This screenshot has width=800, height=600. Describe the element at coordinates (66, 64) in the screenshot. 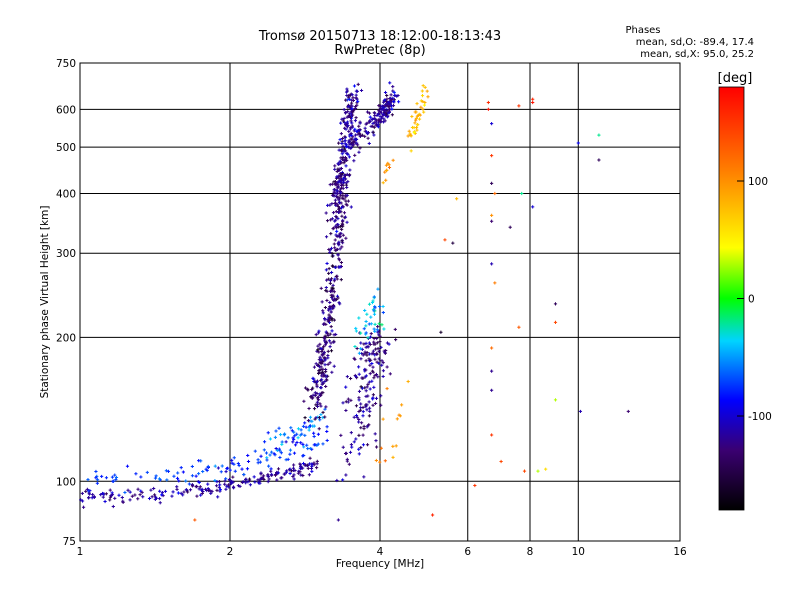

I see `y-tick-label: 750` at that location.